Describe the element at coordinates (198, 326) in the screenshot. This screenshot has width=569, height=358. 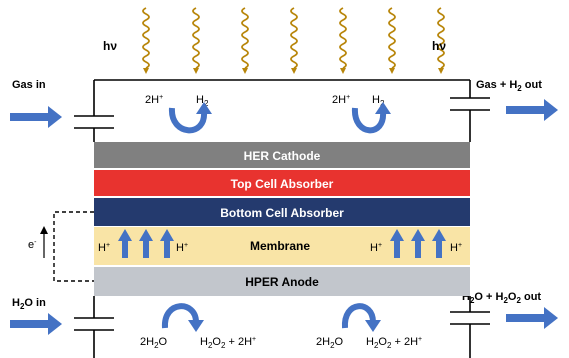
I see `anode-reaction-left: 2H2O H2O2 + 2H+` at that location.